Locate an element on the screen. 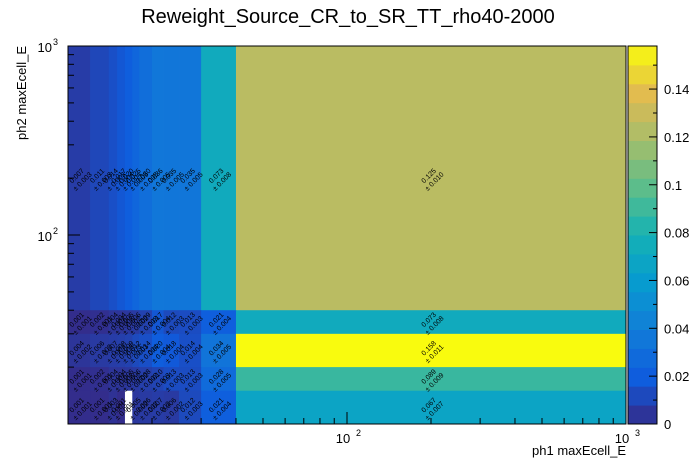 The image size is (696, 472). palette-frame is located at coordinates (642, 235).